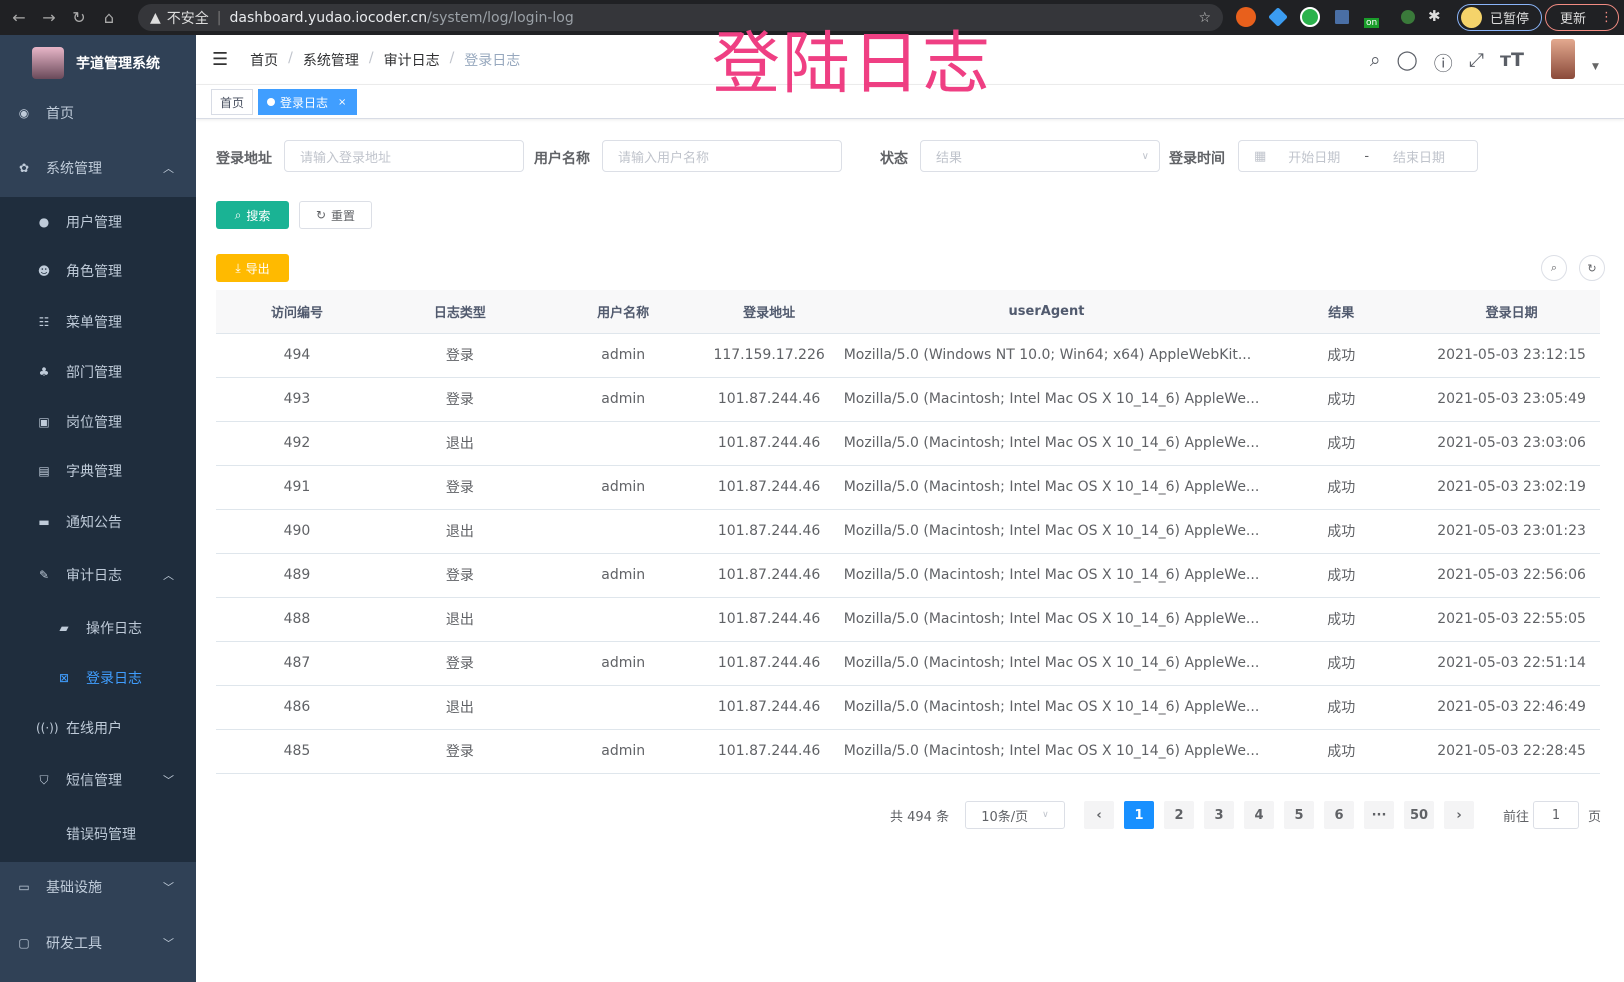 The image size is (1624, 982). What do you see at coordinates (98, 575) in the screenshot?
I see `sidebar-item: ✎ 审计日志 ︿` at bounding box center [98, 575].